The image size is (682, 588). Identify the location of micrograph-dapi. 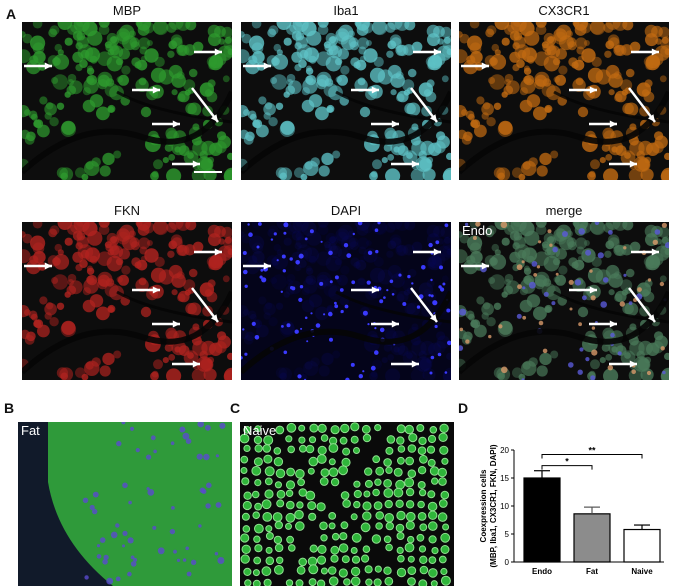
(346, 301).